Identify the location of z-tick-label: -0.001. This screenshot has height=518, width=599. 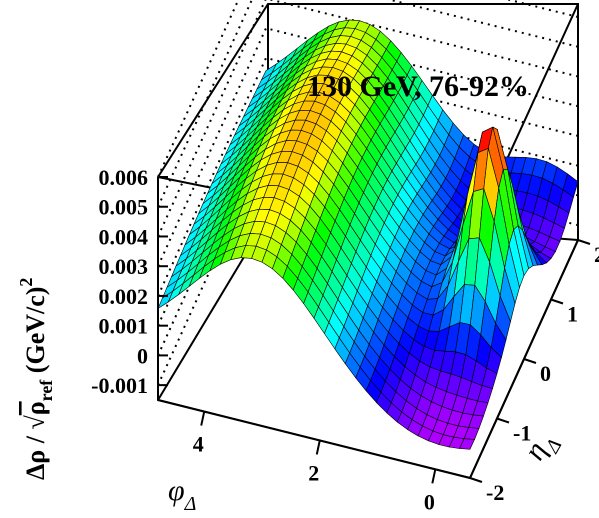
(119, 385).